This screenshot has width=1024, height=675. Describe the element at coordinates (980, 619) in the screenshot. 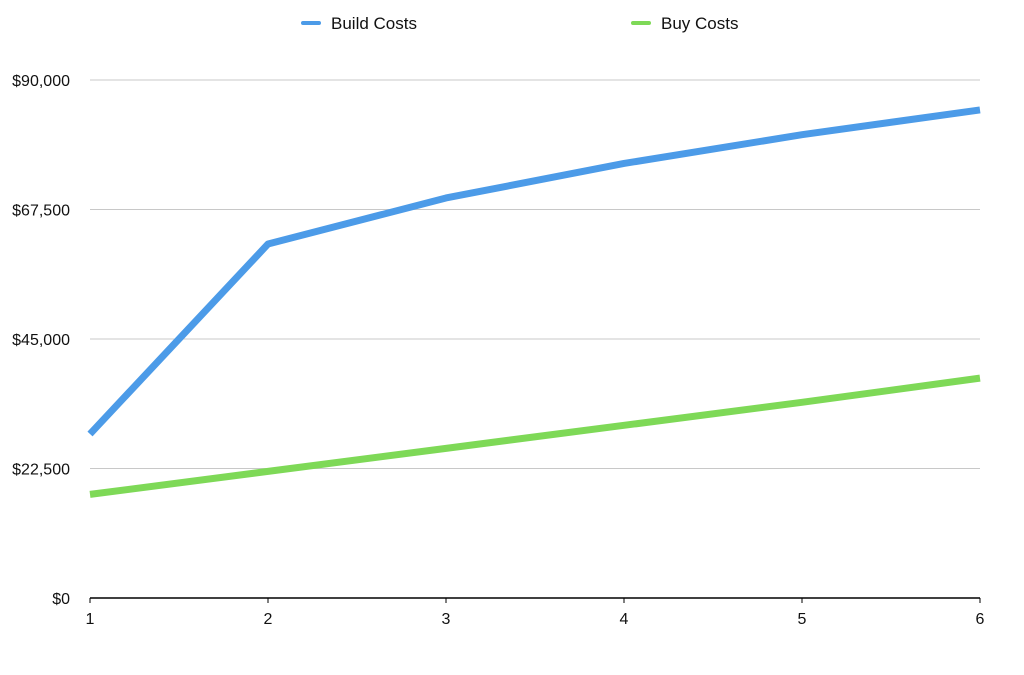

I see `x-tick-label: 6` at that location.